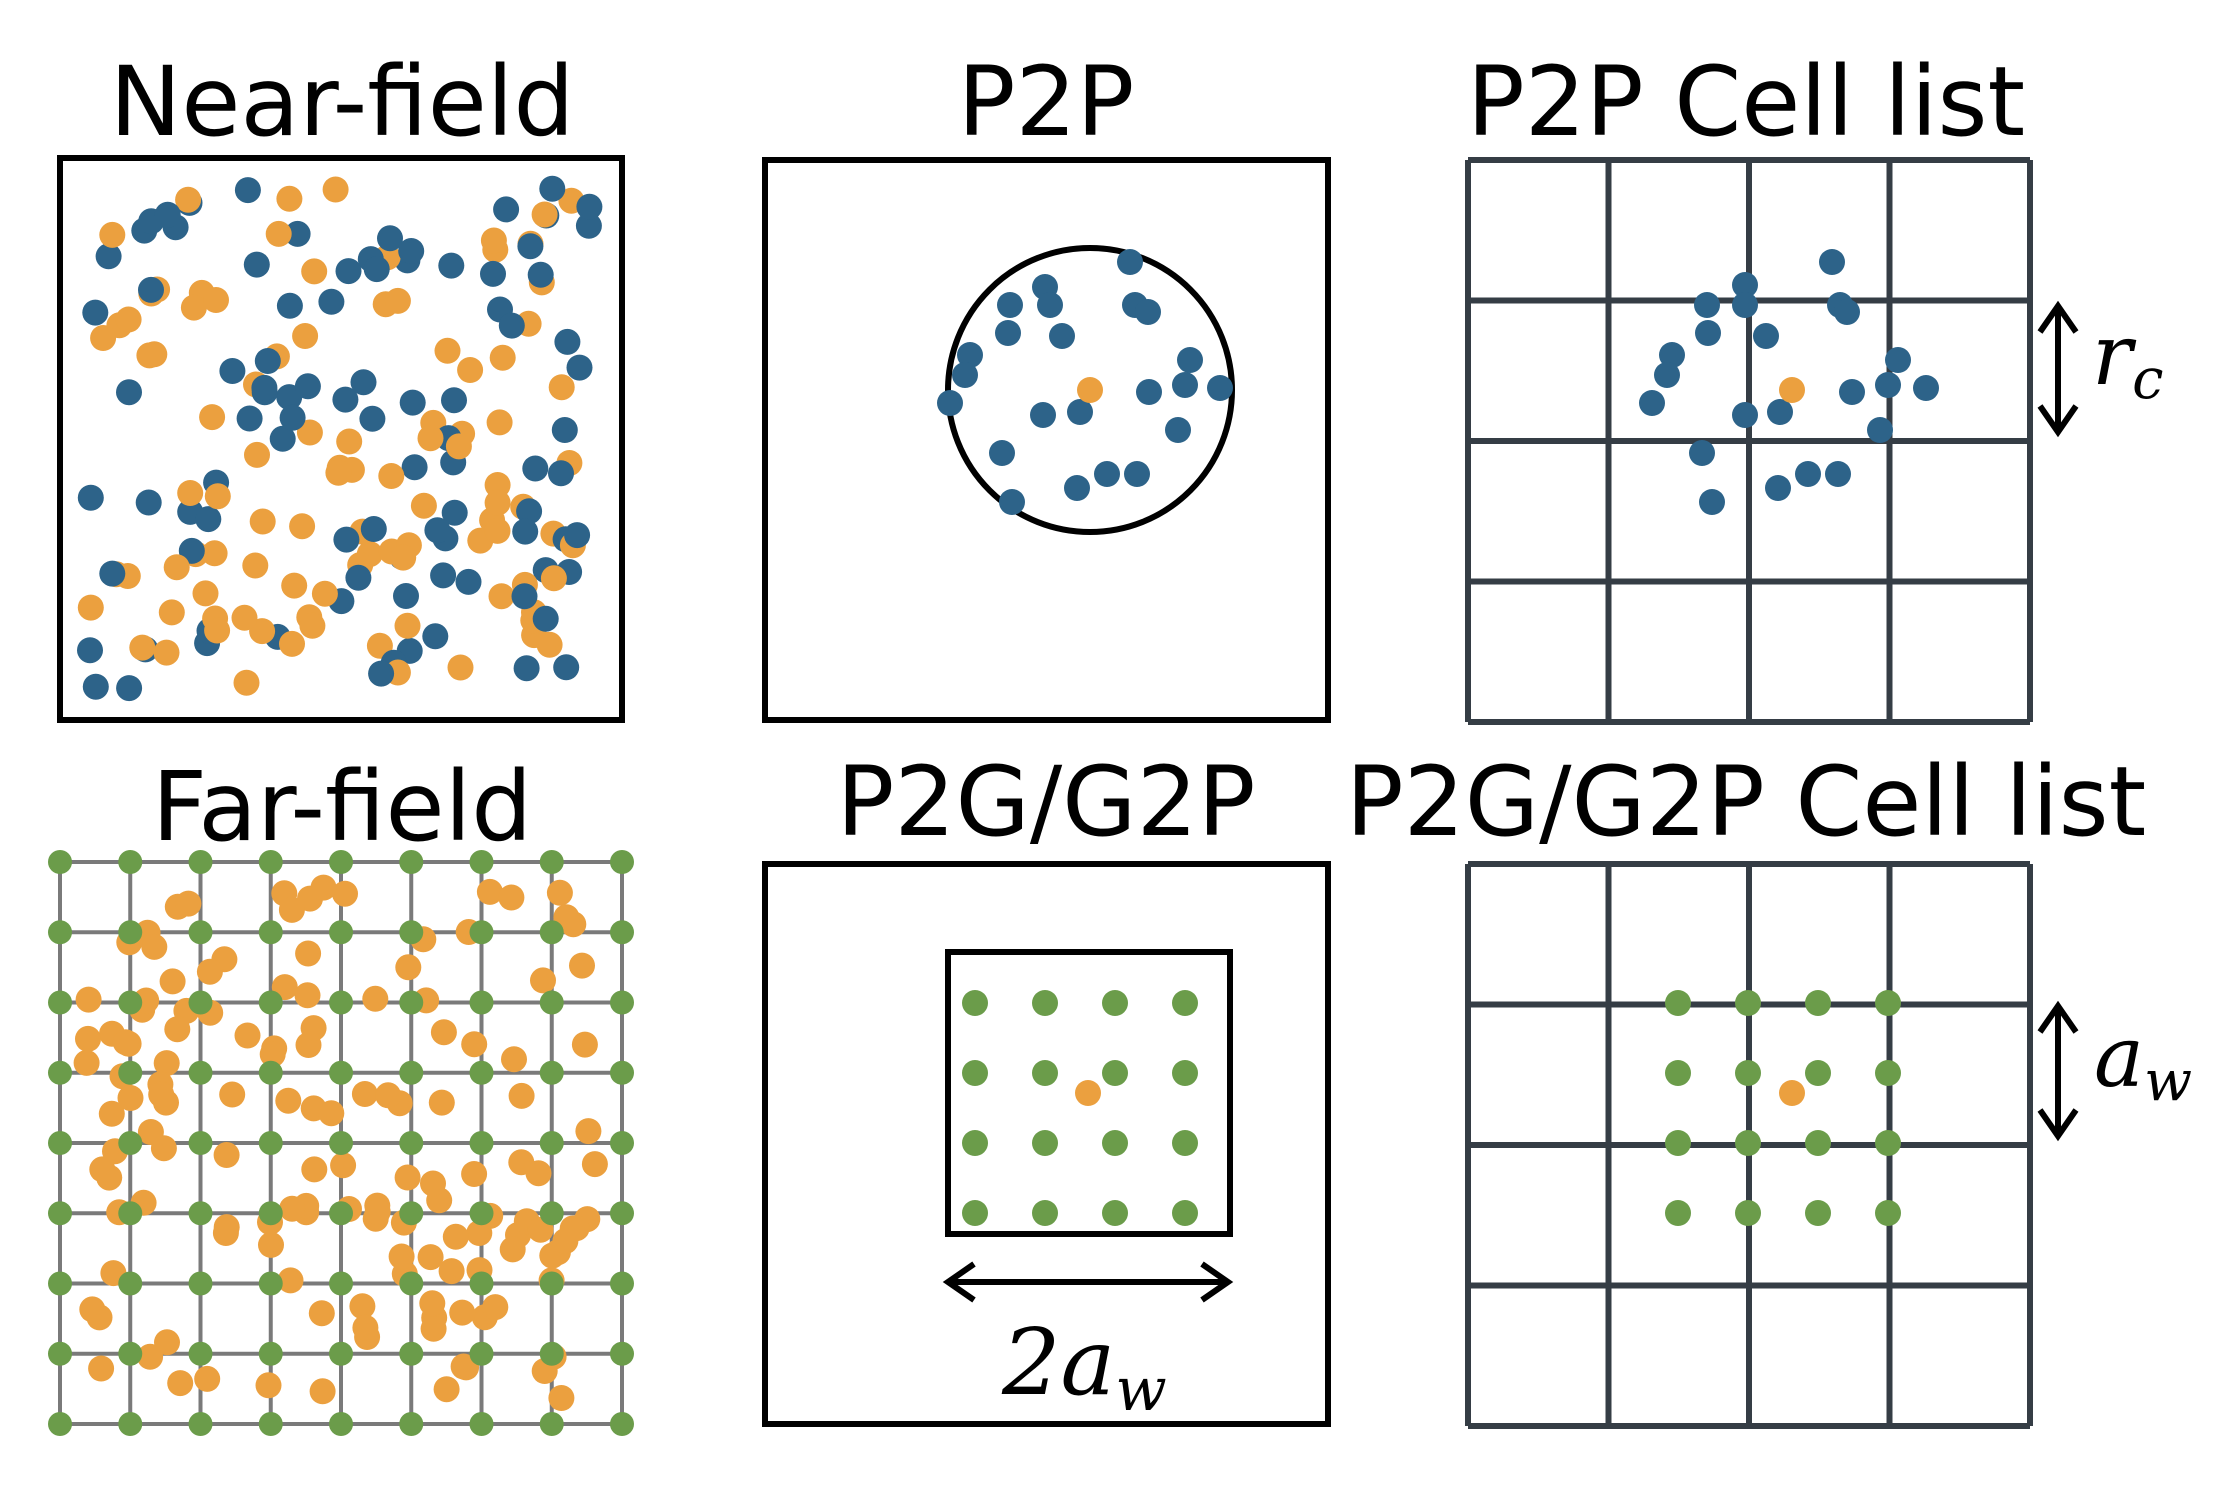 The width and height of the screenshot is (2228, 1502). I want to click on r-c-arrow-head-bottom, so click(2058, 421).